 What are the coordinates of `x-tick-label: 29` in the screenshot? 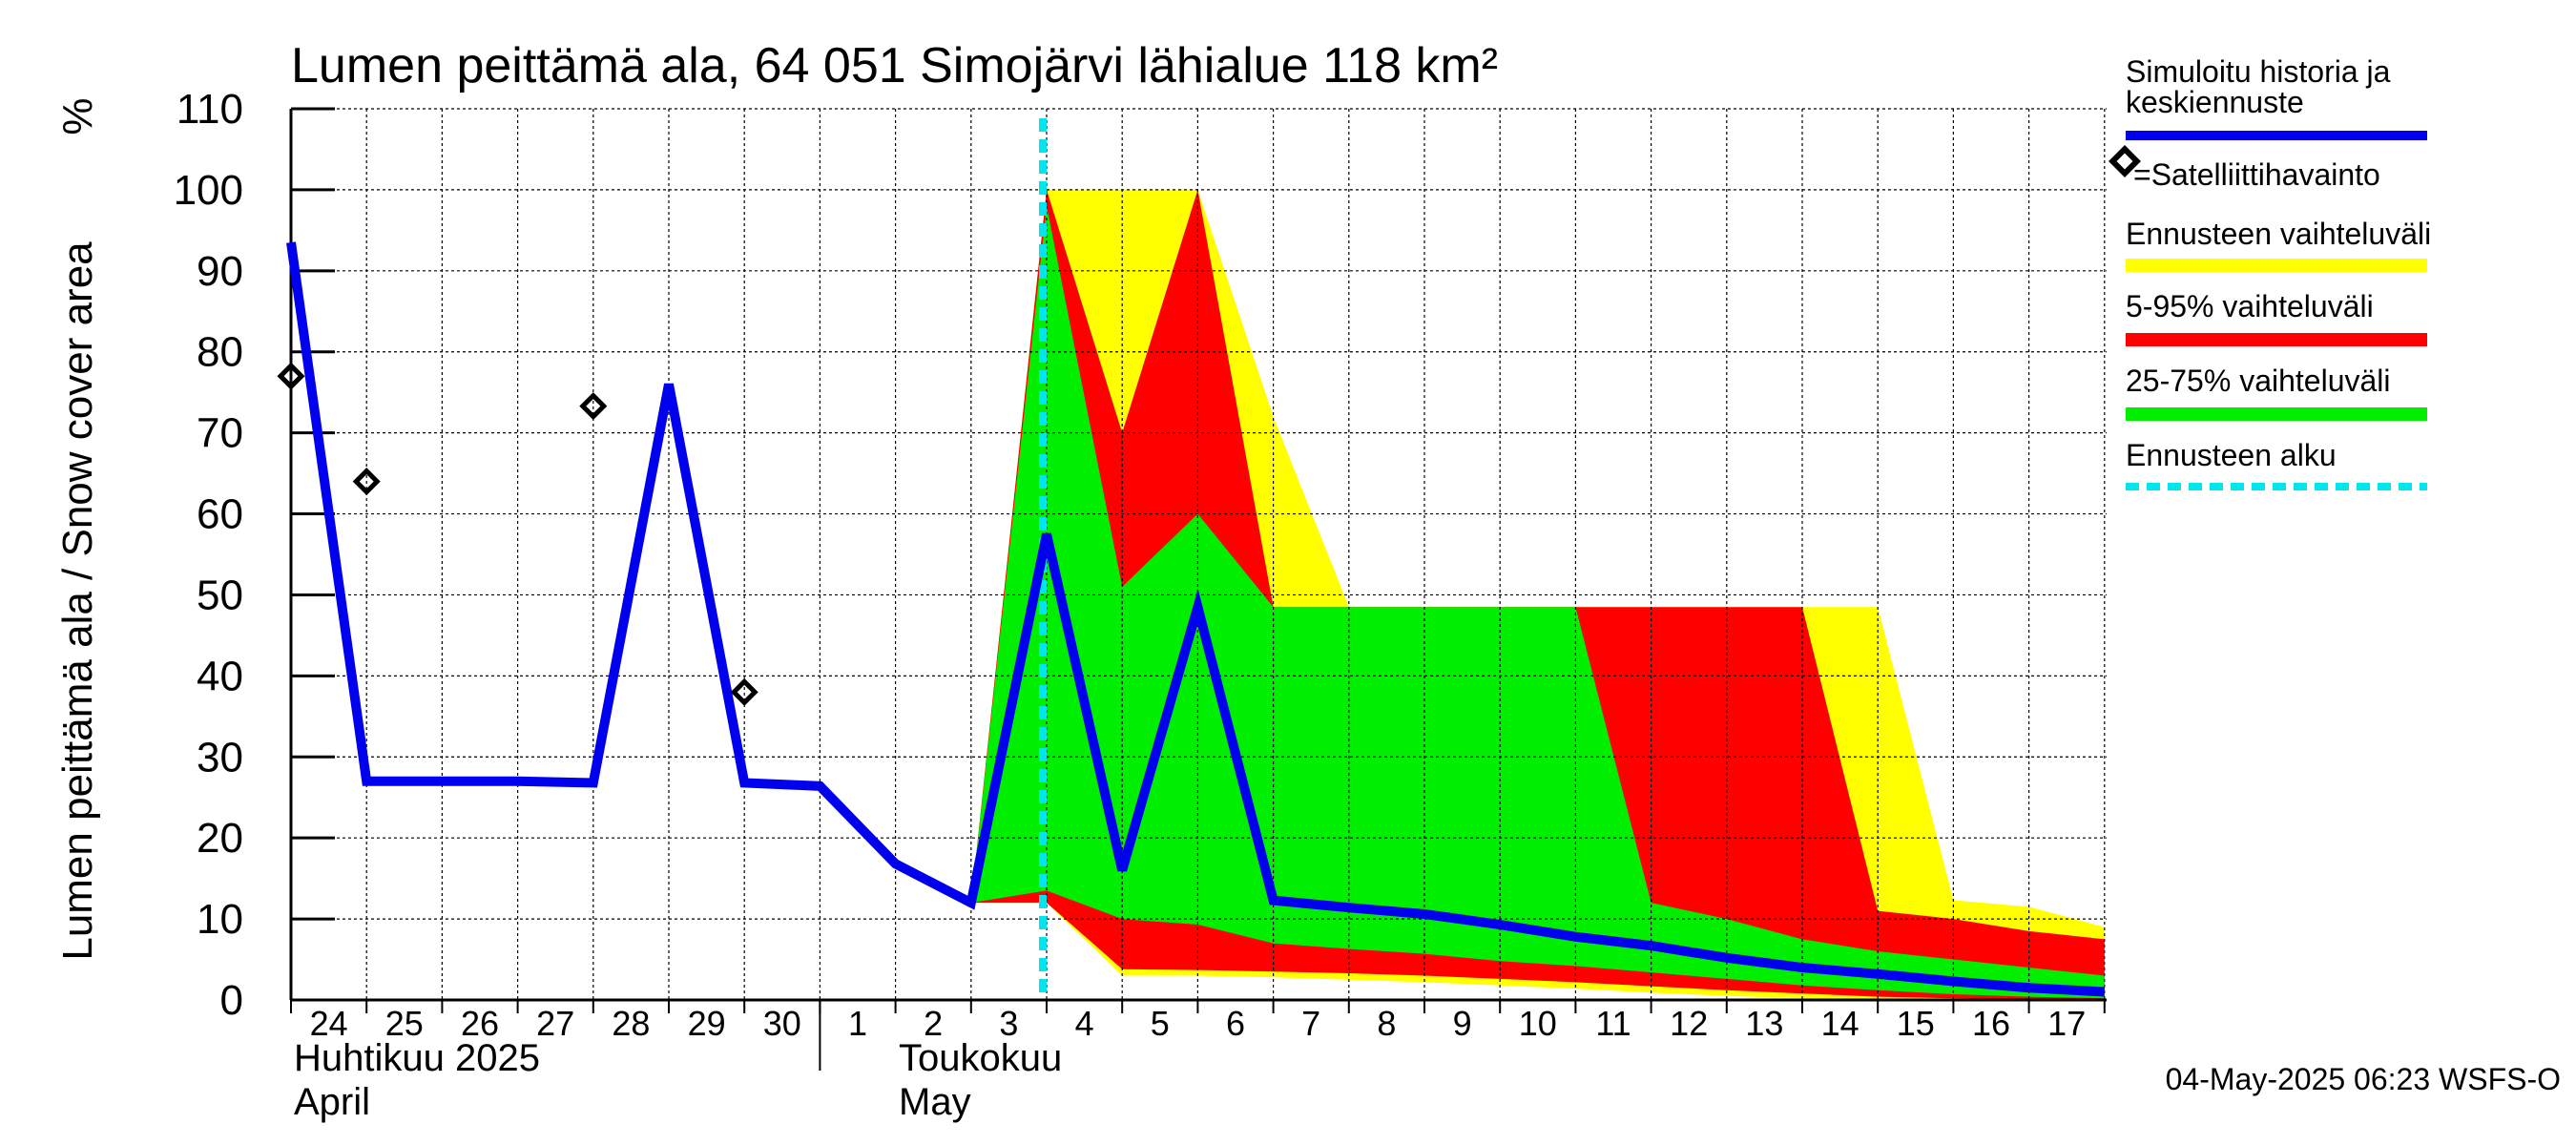 It's located at (707, 1023).